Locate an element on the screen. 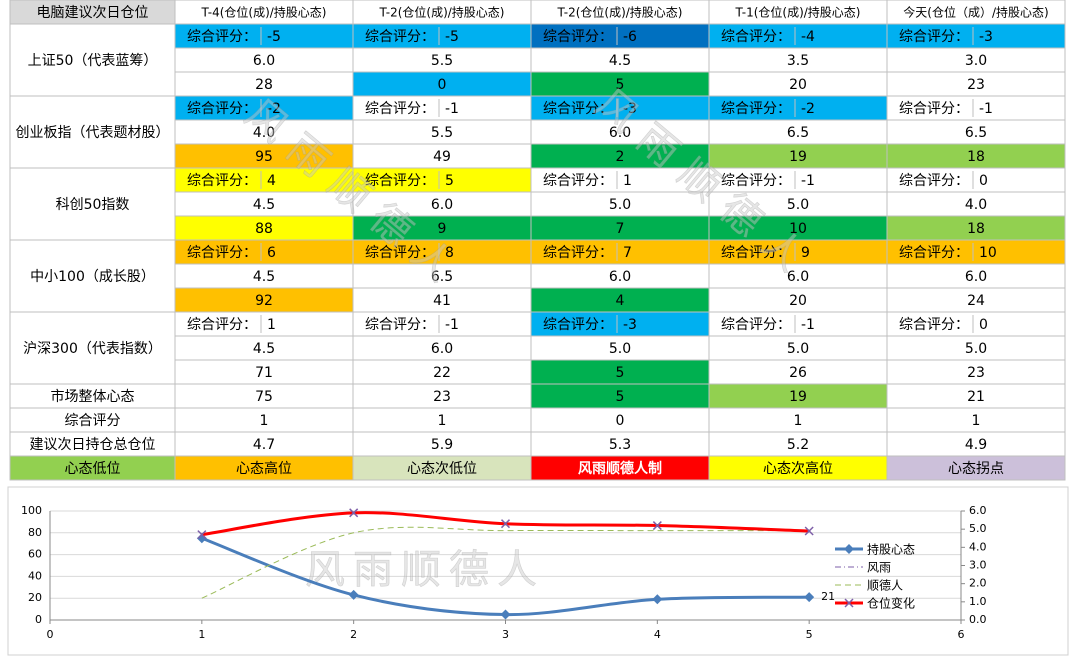  y2-tick-label: 5.0 is located at coordinates (978, 528).